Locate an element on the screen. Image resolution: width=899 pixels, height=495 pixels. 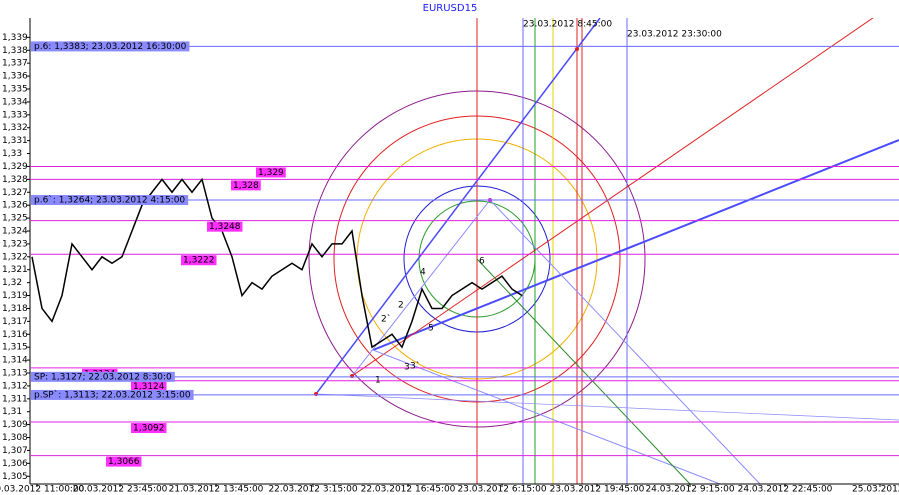
y-tick-label: 1,316 is located at coordinates (15, 335).